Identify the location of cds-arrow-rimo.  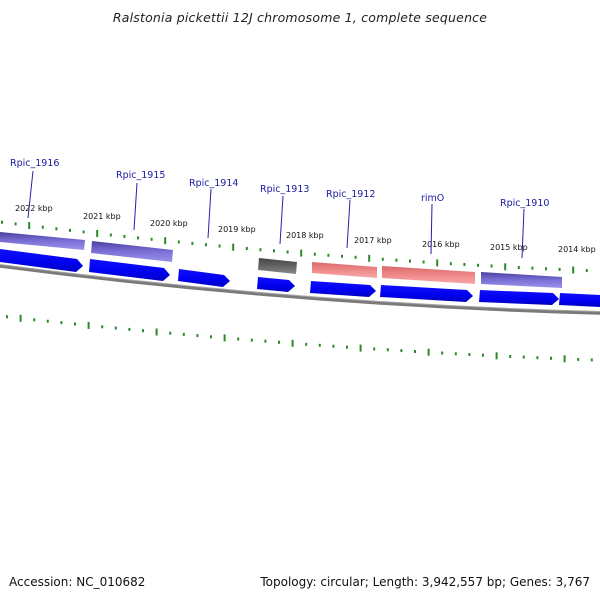
(426, 293).